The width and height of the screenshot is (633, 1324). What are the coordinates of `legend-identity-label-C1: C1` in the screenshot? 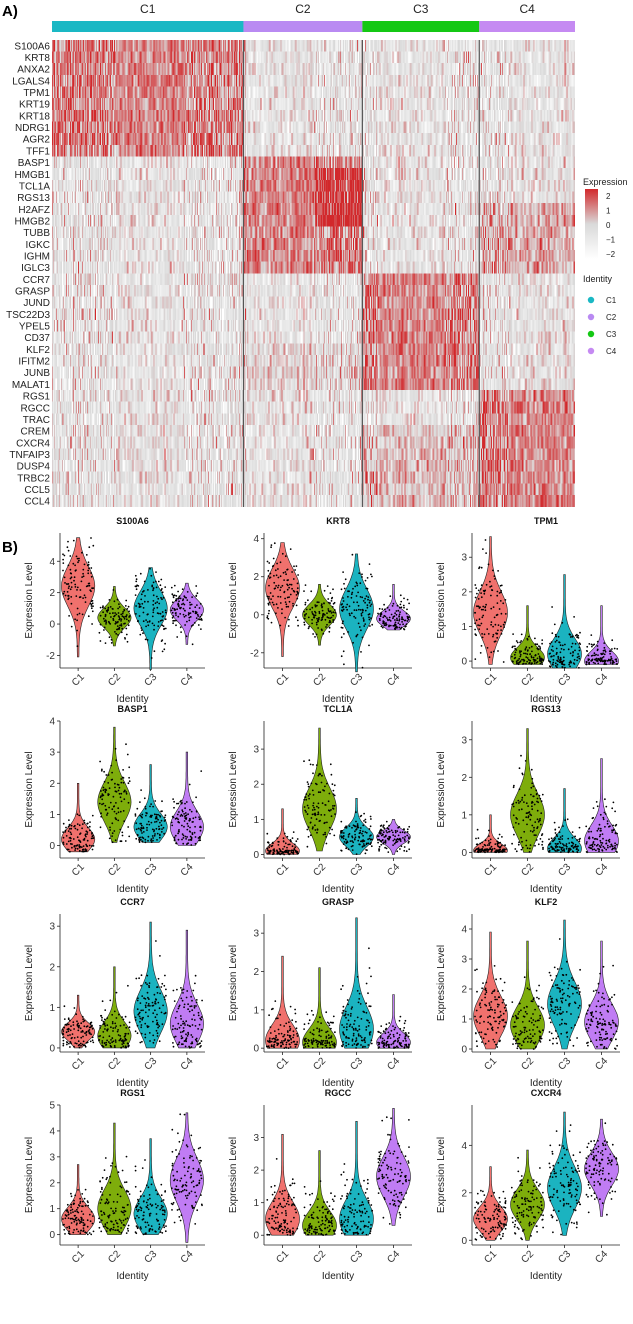 It's located at (611, 300).